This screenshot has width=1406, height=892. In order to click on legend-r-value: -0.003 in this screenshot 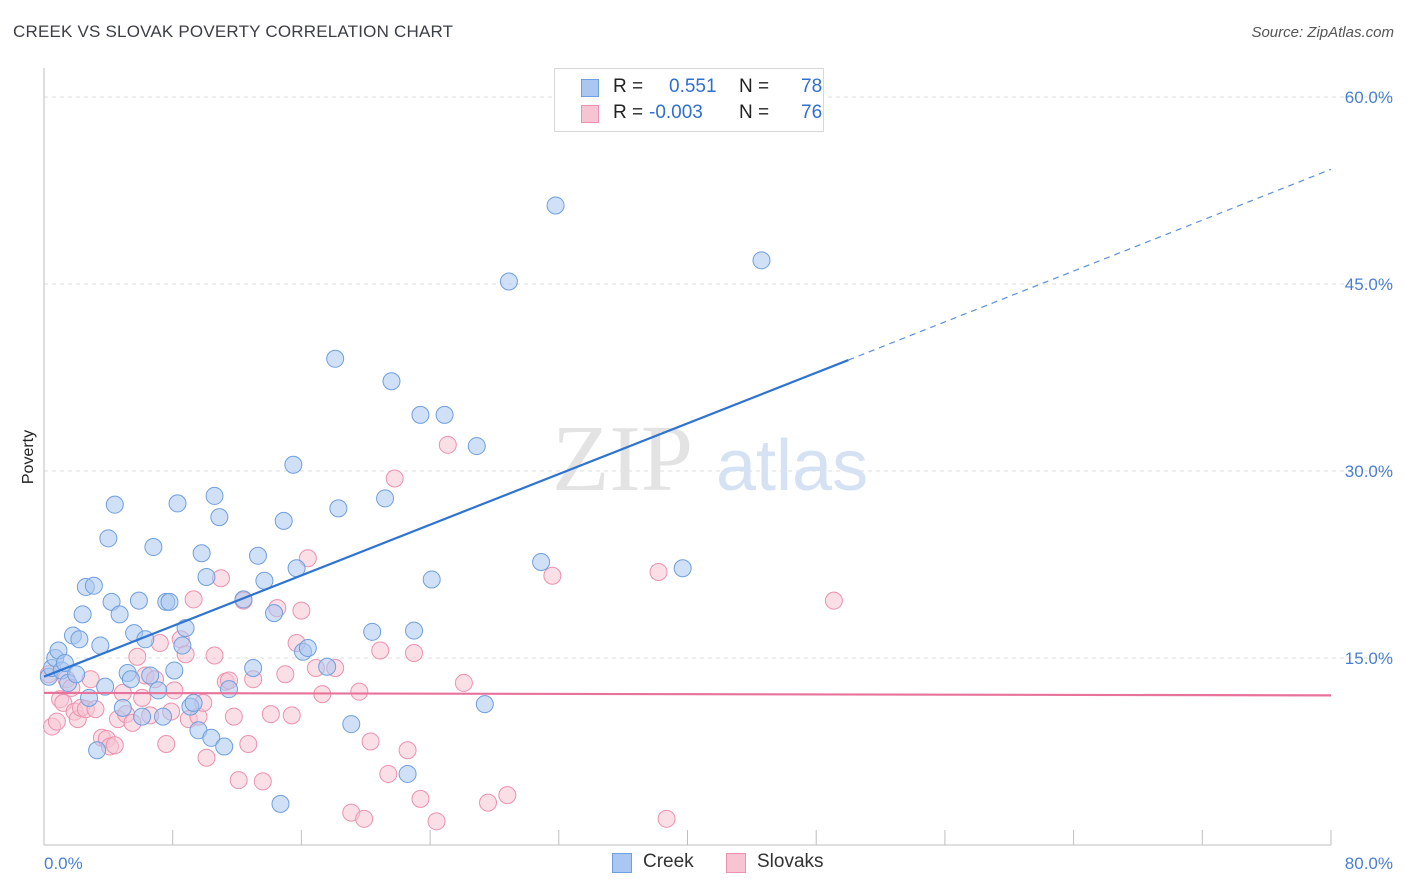, I will do `click(676, 112)`.